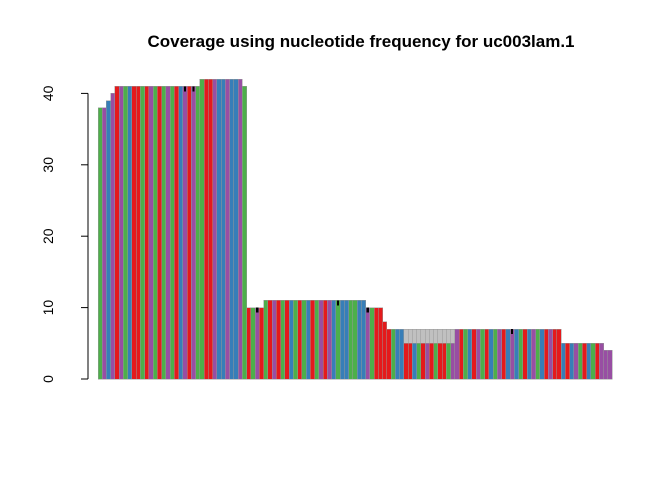 The height and width of the screenshot is (480, 672). I want to click on y-tick-label: 30, so click(48, 165).